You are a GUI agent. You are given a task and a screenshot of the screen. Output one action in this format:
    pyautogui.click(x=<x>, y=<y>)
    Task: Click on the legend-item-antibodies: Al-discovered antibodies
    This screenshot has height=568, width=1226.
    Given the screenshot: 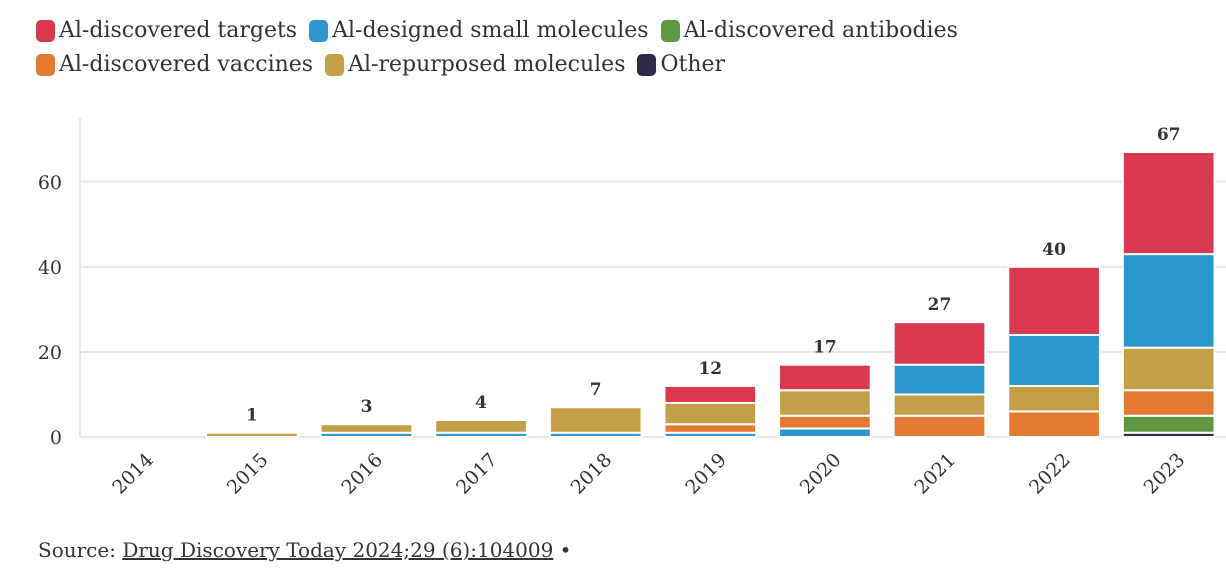 What is the action you would take?
    pyautogui.click(x=809, y=31)
    